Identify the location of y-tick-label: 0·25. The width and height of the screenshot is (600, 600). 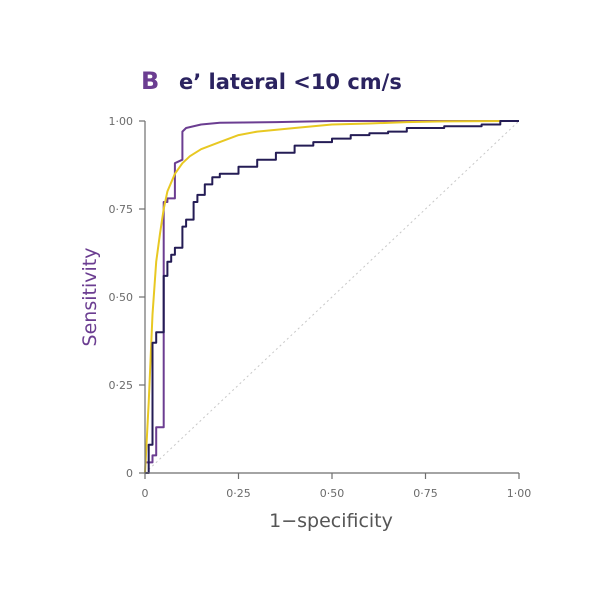
(121, 385).